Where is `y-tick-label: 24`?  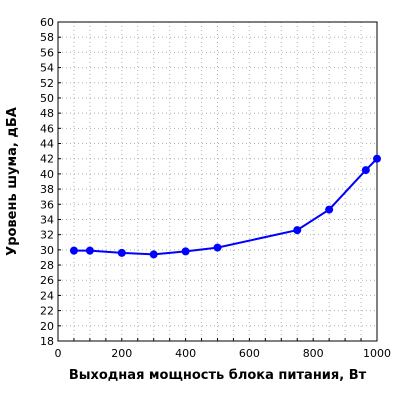 y-tick-label: 24 is located at coordinates (47, 295).